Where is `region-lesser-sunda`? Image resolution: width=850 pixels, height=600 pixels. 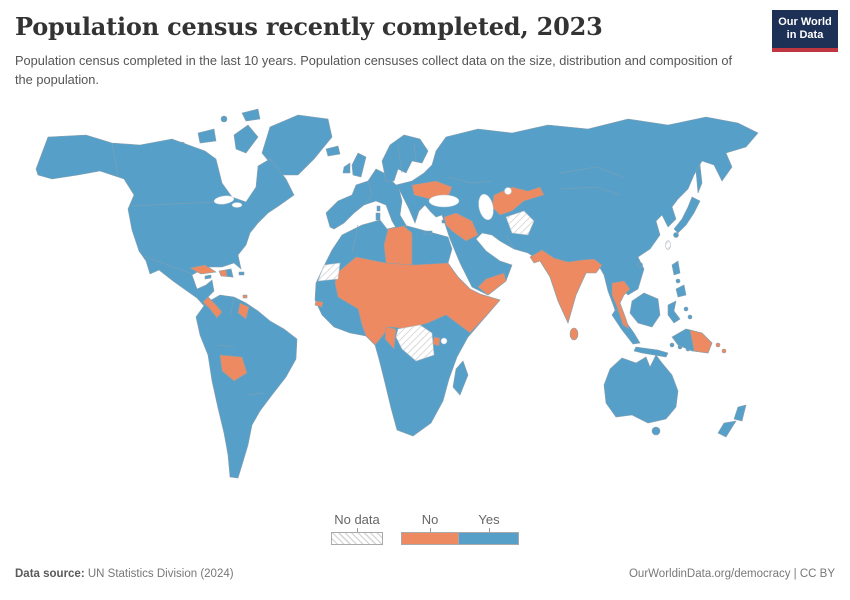
region-lesser-sunda is located at coordinates (672, 345).